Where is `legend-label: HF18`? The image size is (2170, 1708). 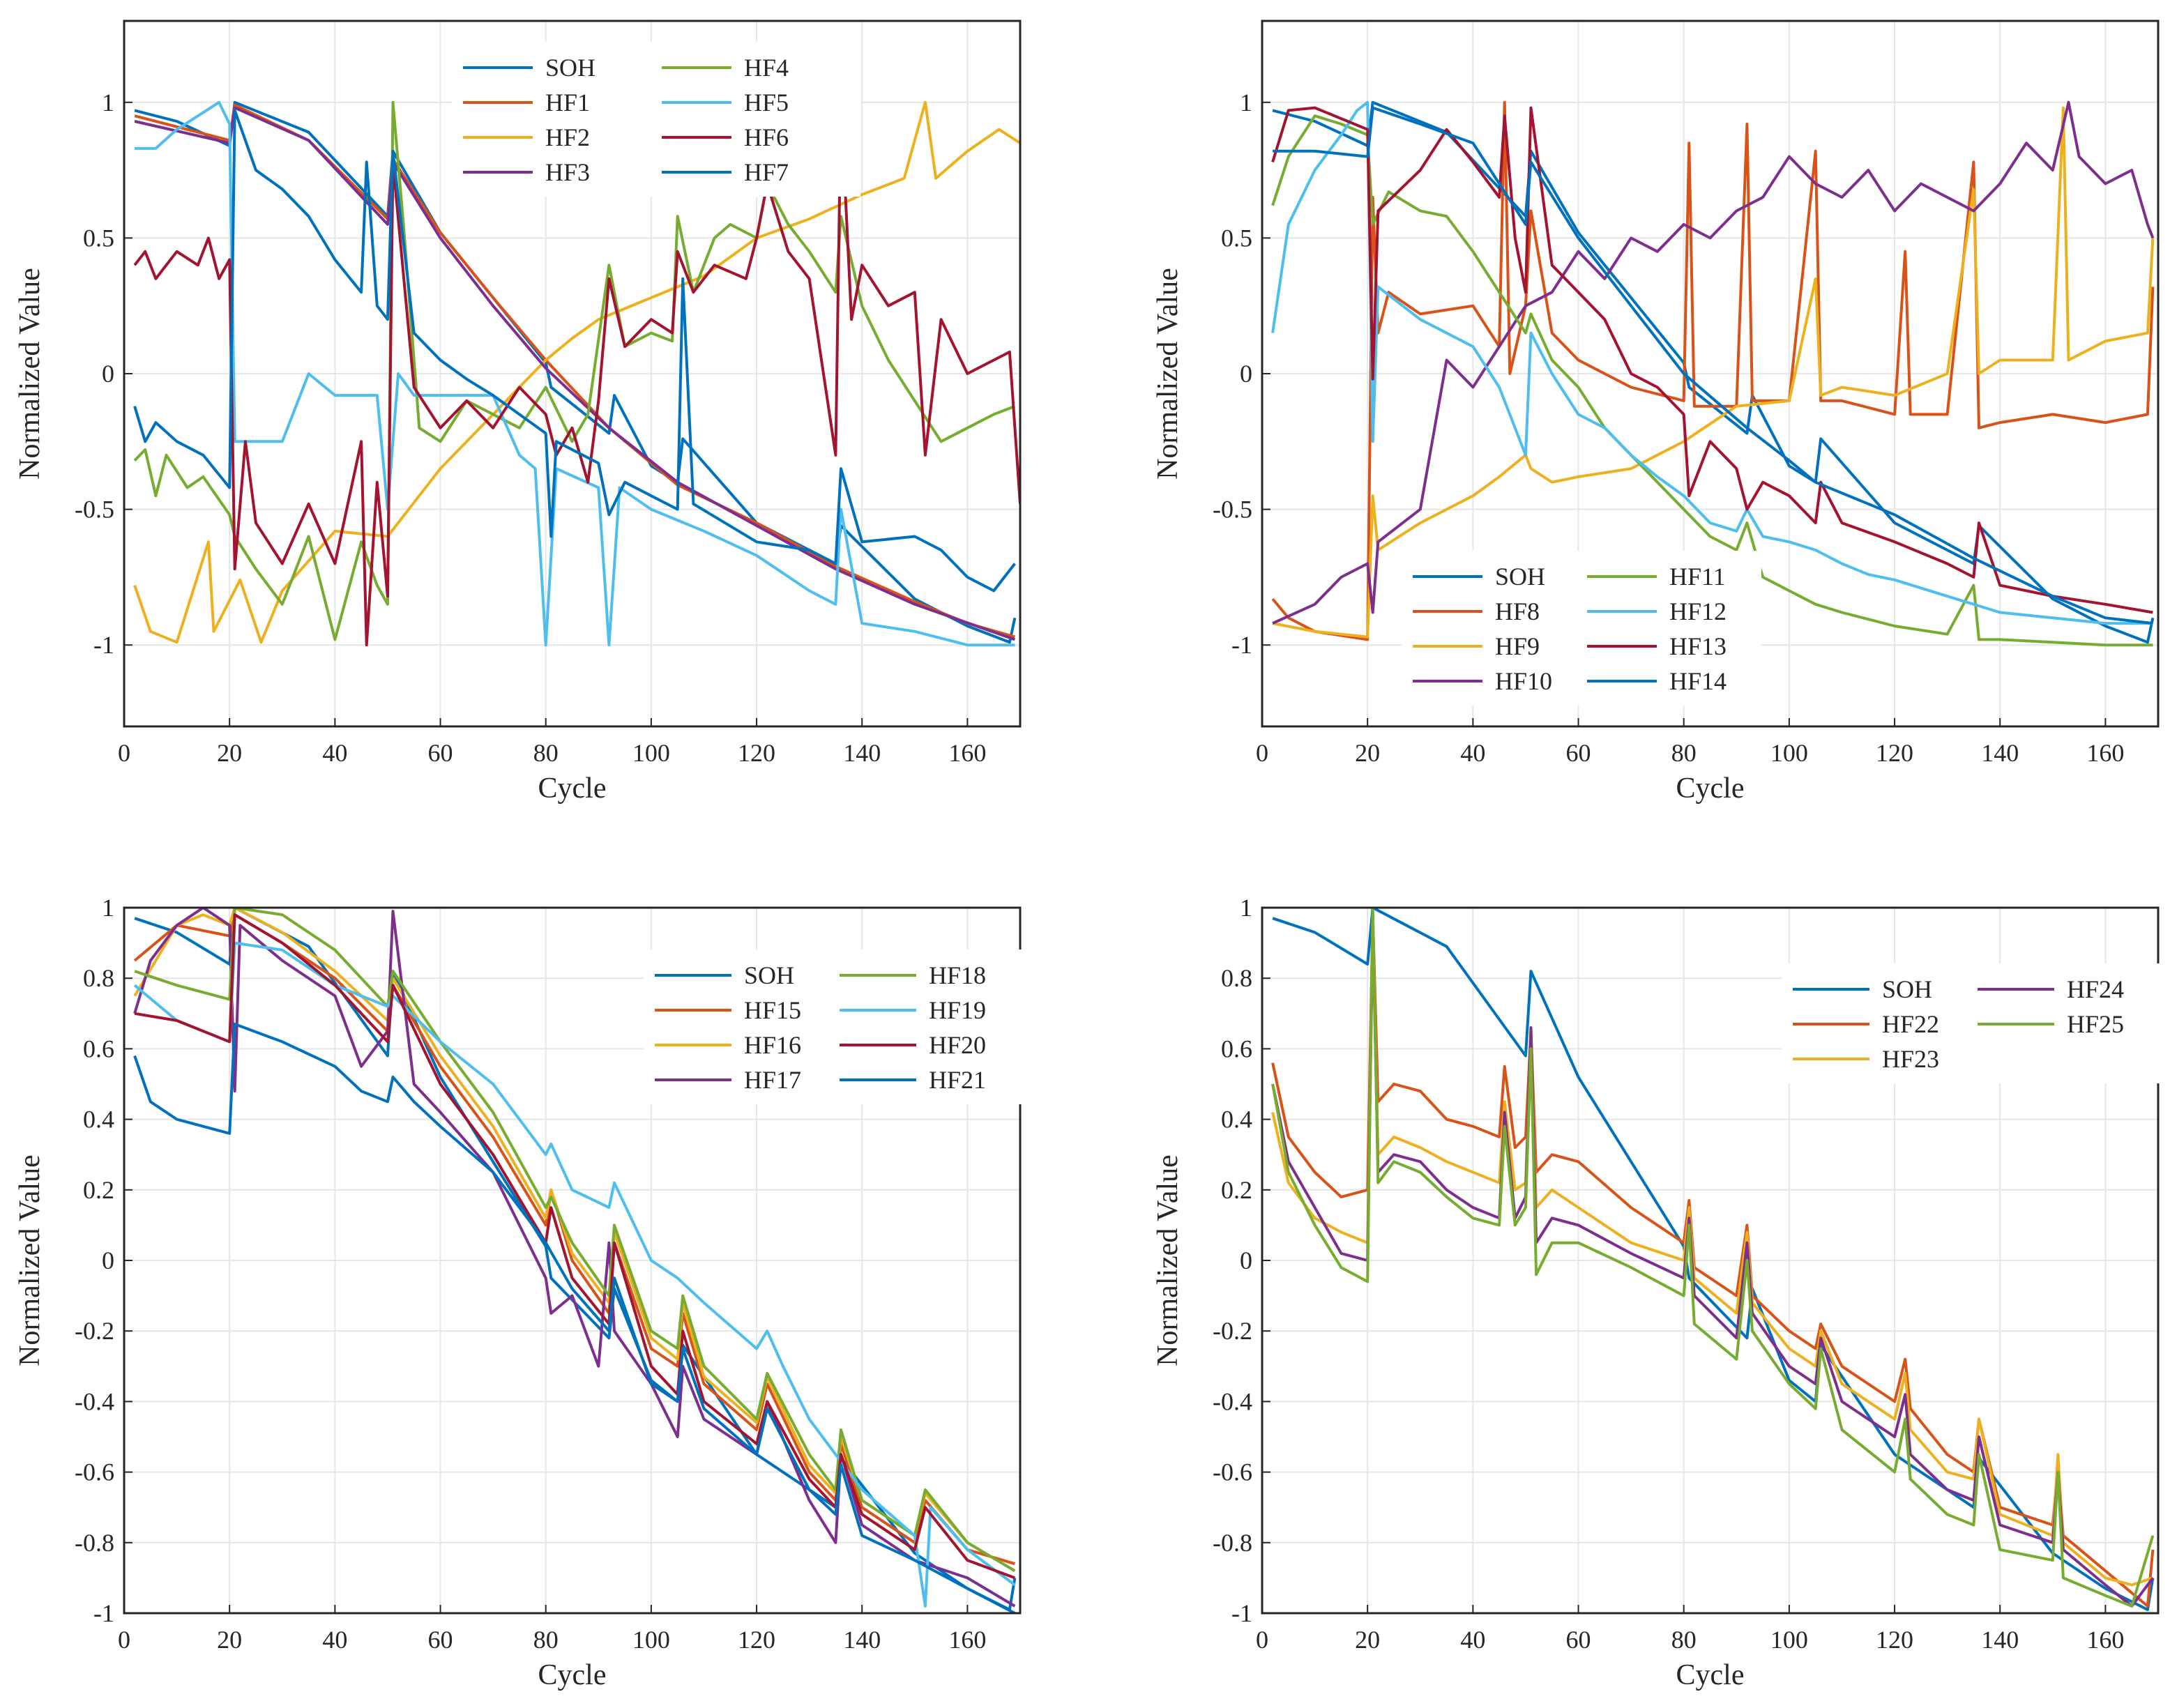
legend-label: HF18 is located at coordinates (957, 975).